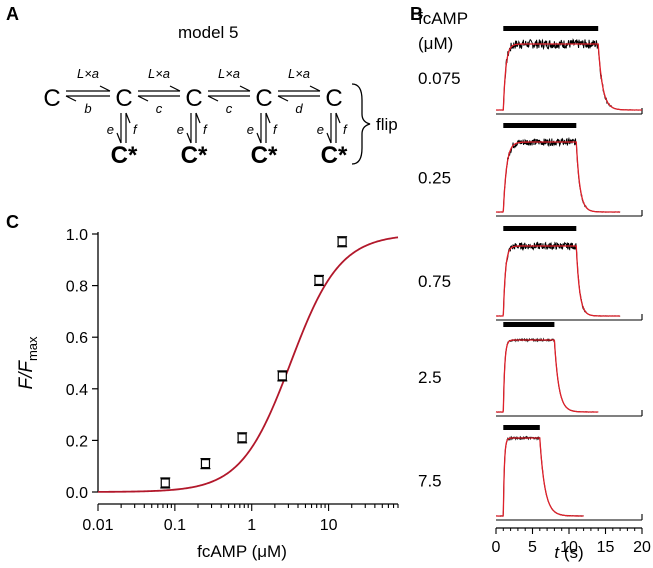  What do you see at coordinates (194, 155) in the screenshot?
I see `open-state-2: C*` at bounding box center [194, 155].